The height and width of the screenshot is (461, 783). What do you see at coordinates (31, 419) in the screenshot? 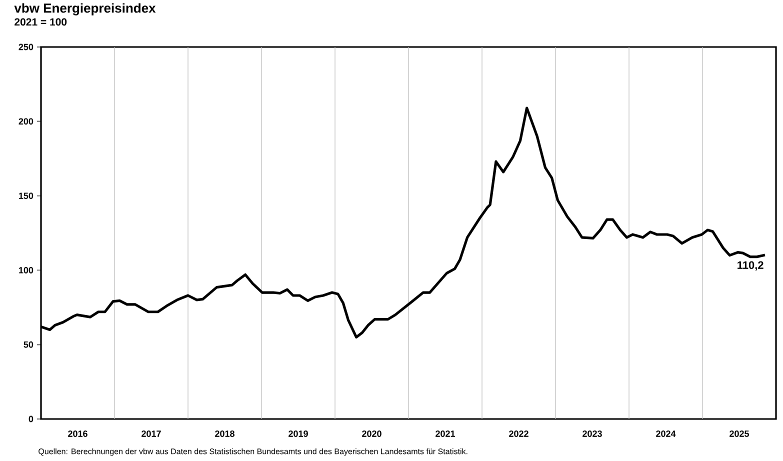
I see `y-tick-label: 0` at bounding box center [31, 419].